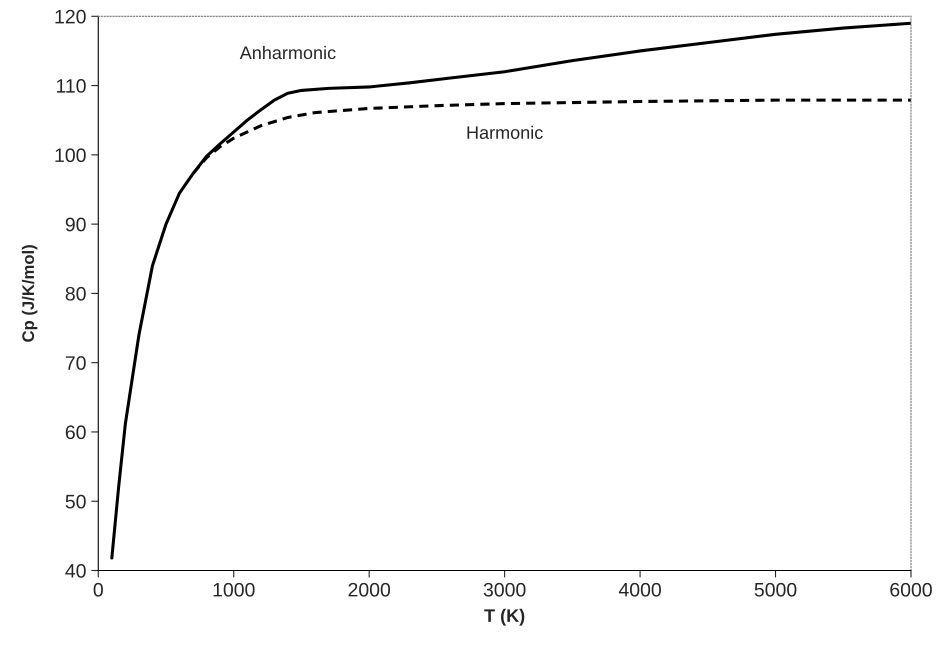 This screenshot has width=945, height=652. Describe the element at coordinates (504, 617) in the screenshot. I see `x-axis-title: T (K)` at that location.